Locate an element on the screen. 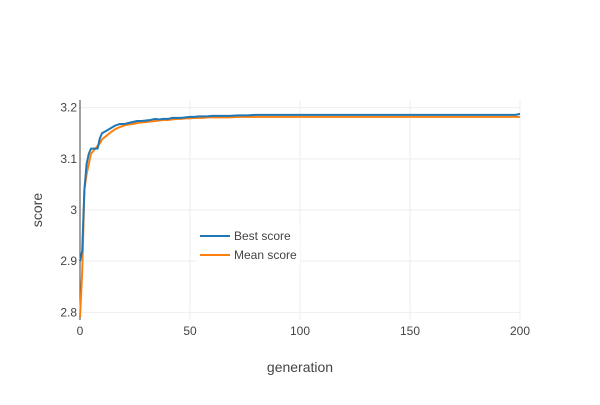 This screenshot has width=600, height=405. y-tick-label: 2.8 is located at coordinates (68, 312).